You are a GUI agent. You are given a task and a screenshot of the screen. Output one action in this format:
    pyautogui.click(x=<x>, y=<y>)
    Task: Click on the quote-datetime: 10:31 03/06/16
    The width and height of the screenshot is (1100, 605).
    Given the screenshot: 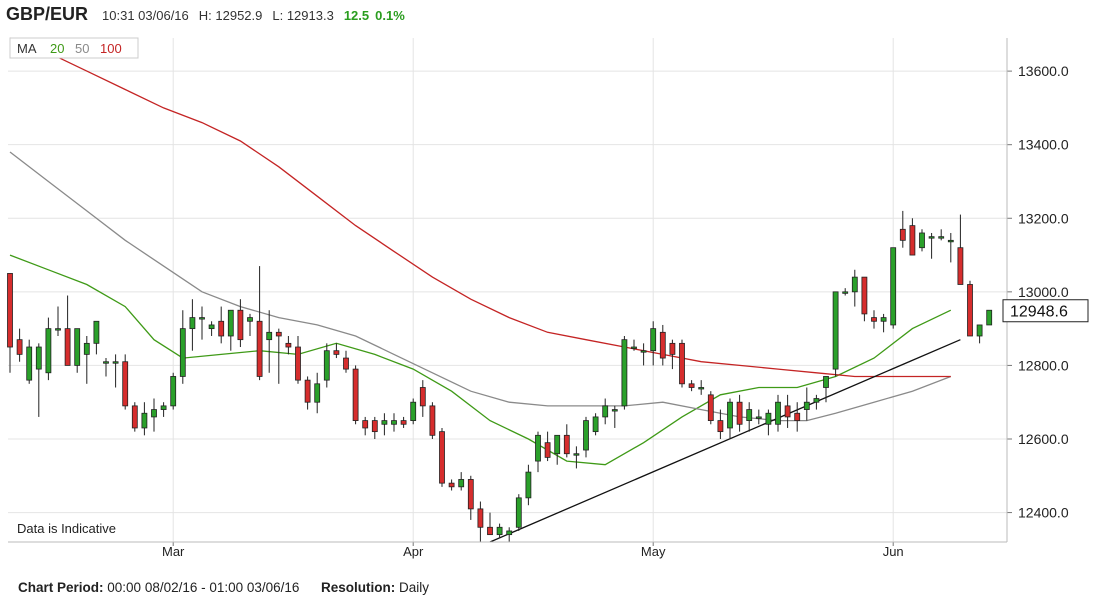 What is the action you would take?
    pyautogui.click(x=145, y=15)
    